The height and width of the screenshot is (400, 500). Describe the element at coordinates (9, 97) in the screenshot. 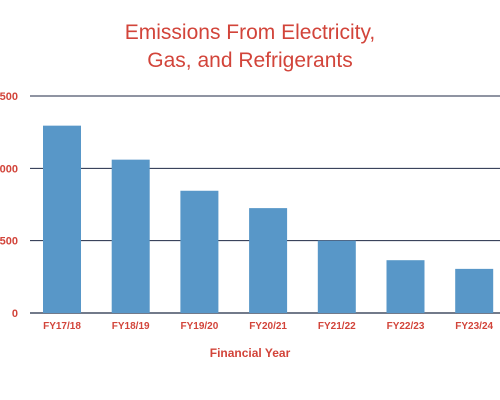

I see `y-tick-label: 1500` at that location.